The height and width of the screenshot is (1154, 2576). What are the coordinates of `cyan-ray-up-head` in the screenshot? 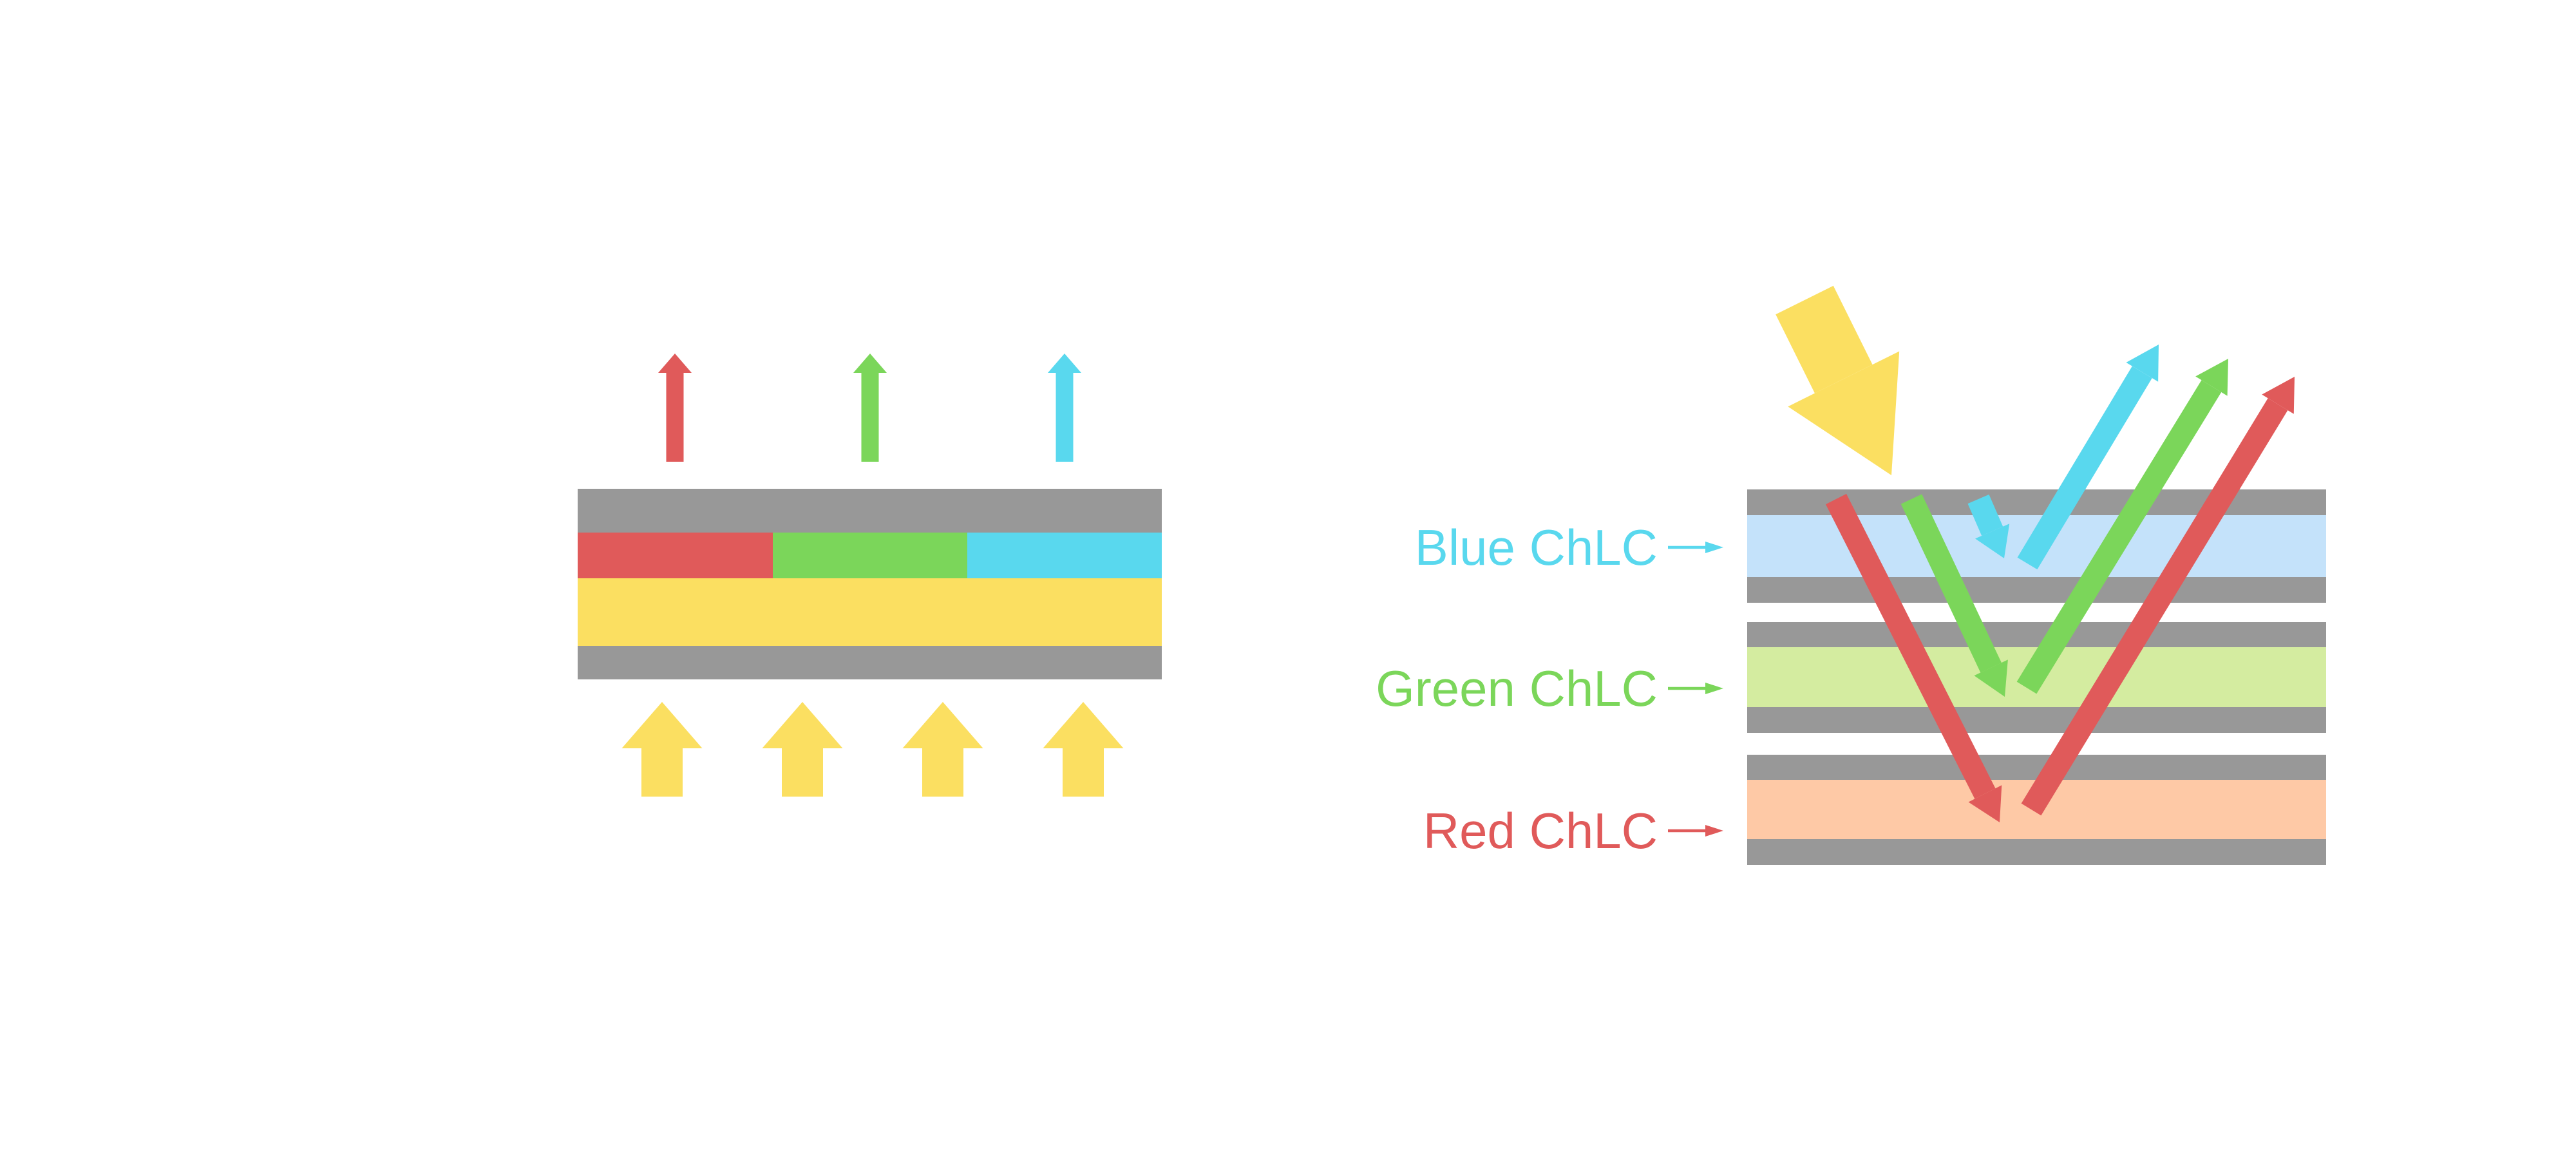 It's located at (2142, 363).